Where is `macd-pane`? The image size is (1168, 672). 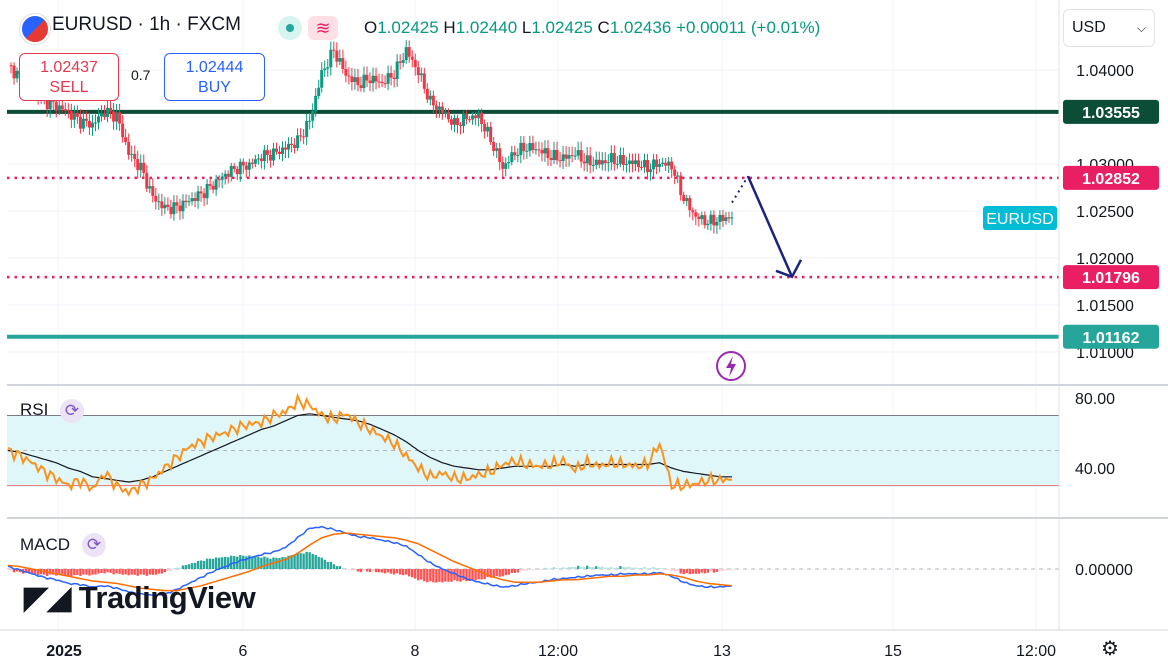
macd-pane is located at coordinates (532, 561).